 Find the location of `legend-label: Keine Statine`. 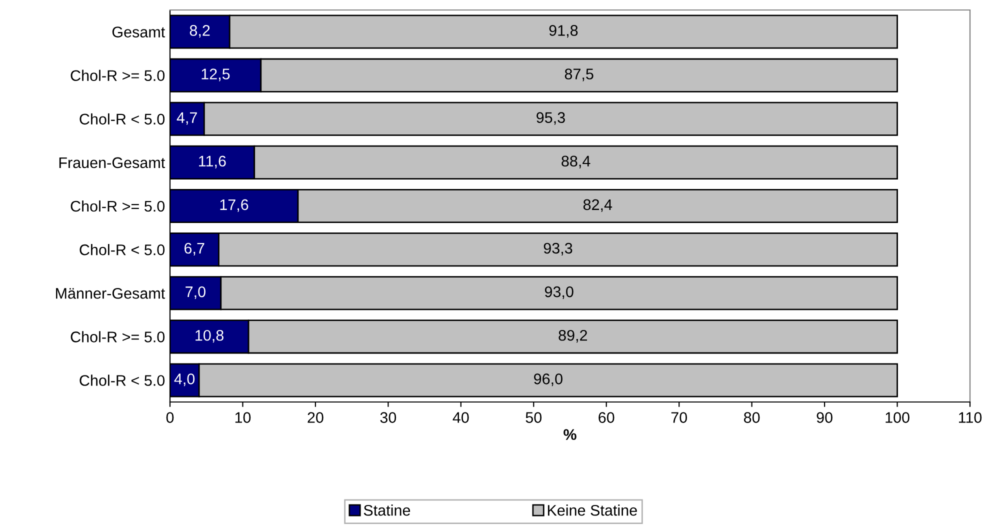

legend-label: Keine Statine is located at coordinates (592, 510).